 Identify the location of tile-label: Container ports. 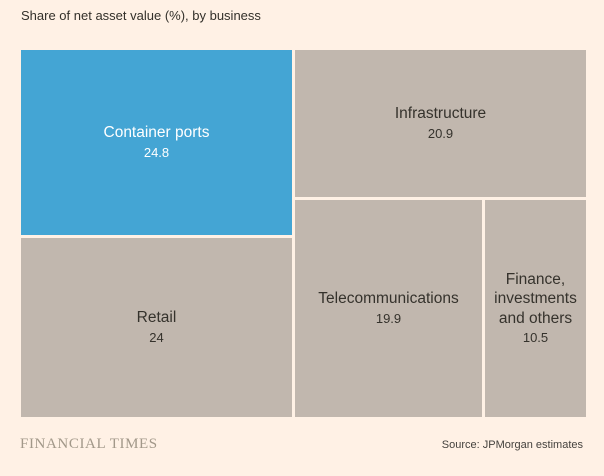
(156, 133).